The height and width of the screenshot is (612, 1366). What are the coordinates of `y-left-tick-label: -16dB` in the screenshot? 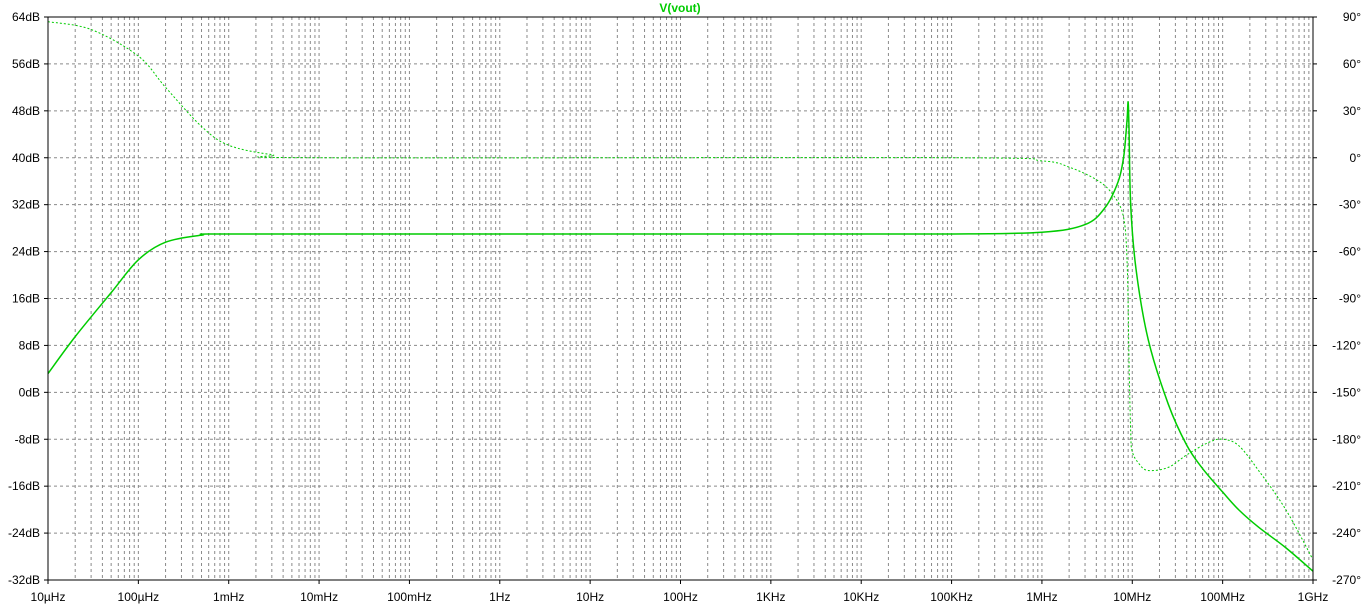 It's located at (24, 486).